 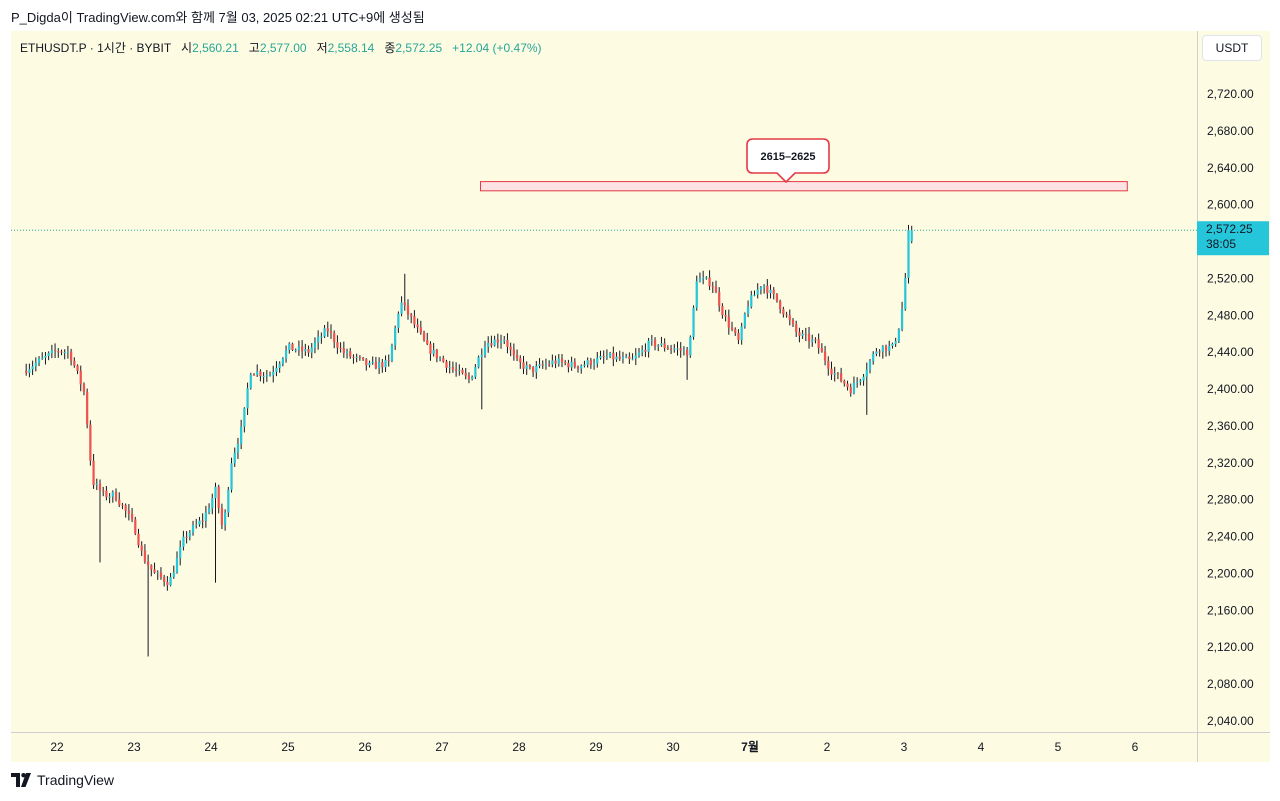 I want to click on price-axis, so click(x=1233, y=381).